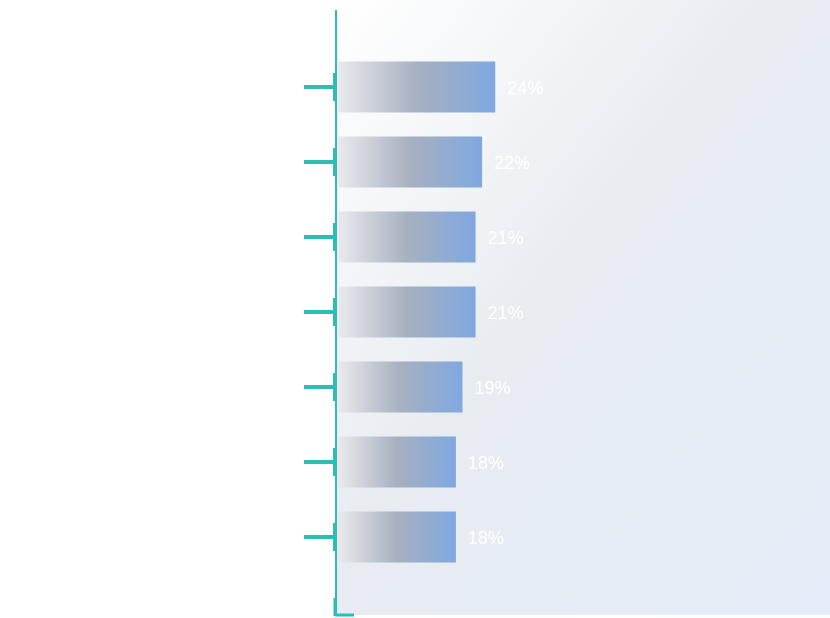 This screenshot has width=830, height=618. Describe the element at coordinates (492, 388) in the screenshot. I see `bar-value-label: 19%` at that location.